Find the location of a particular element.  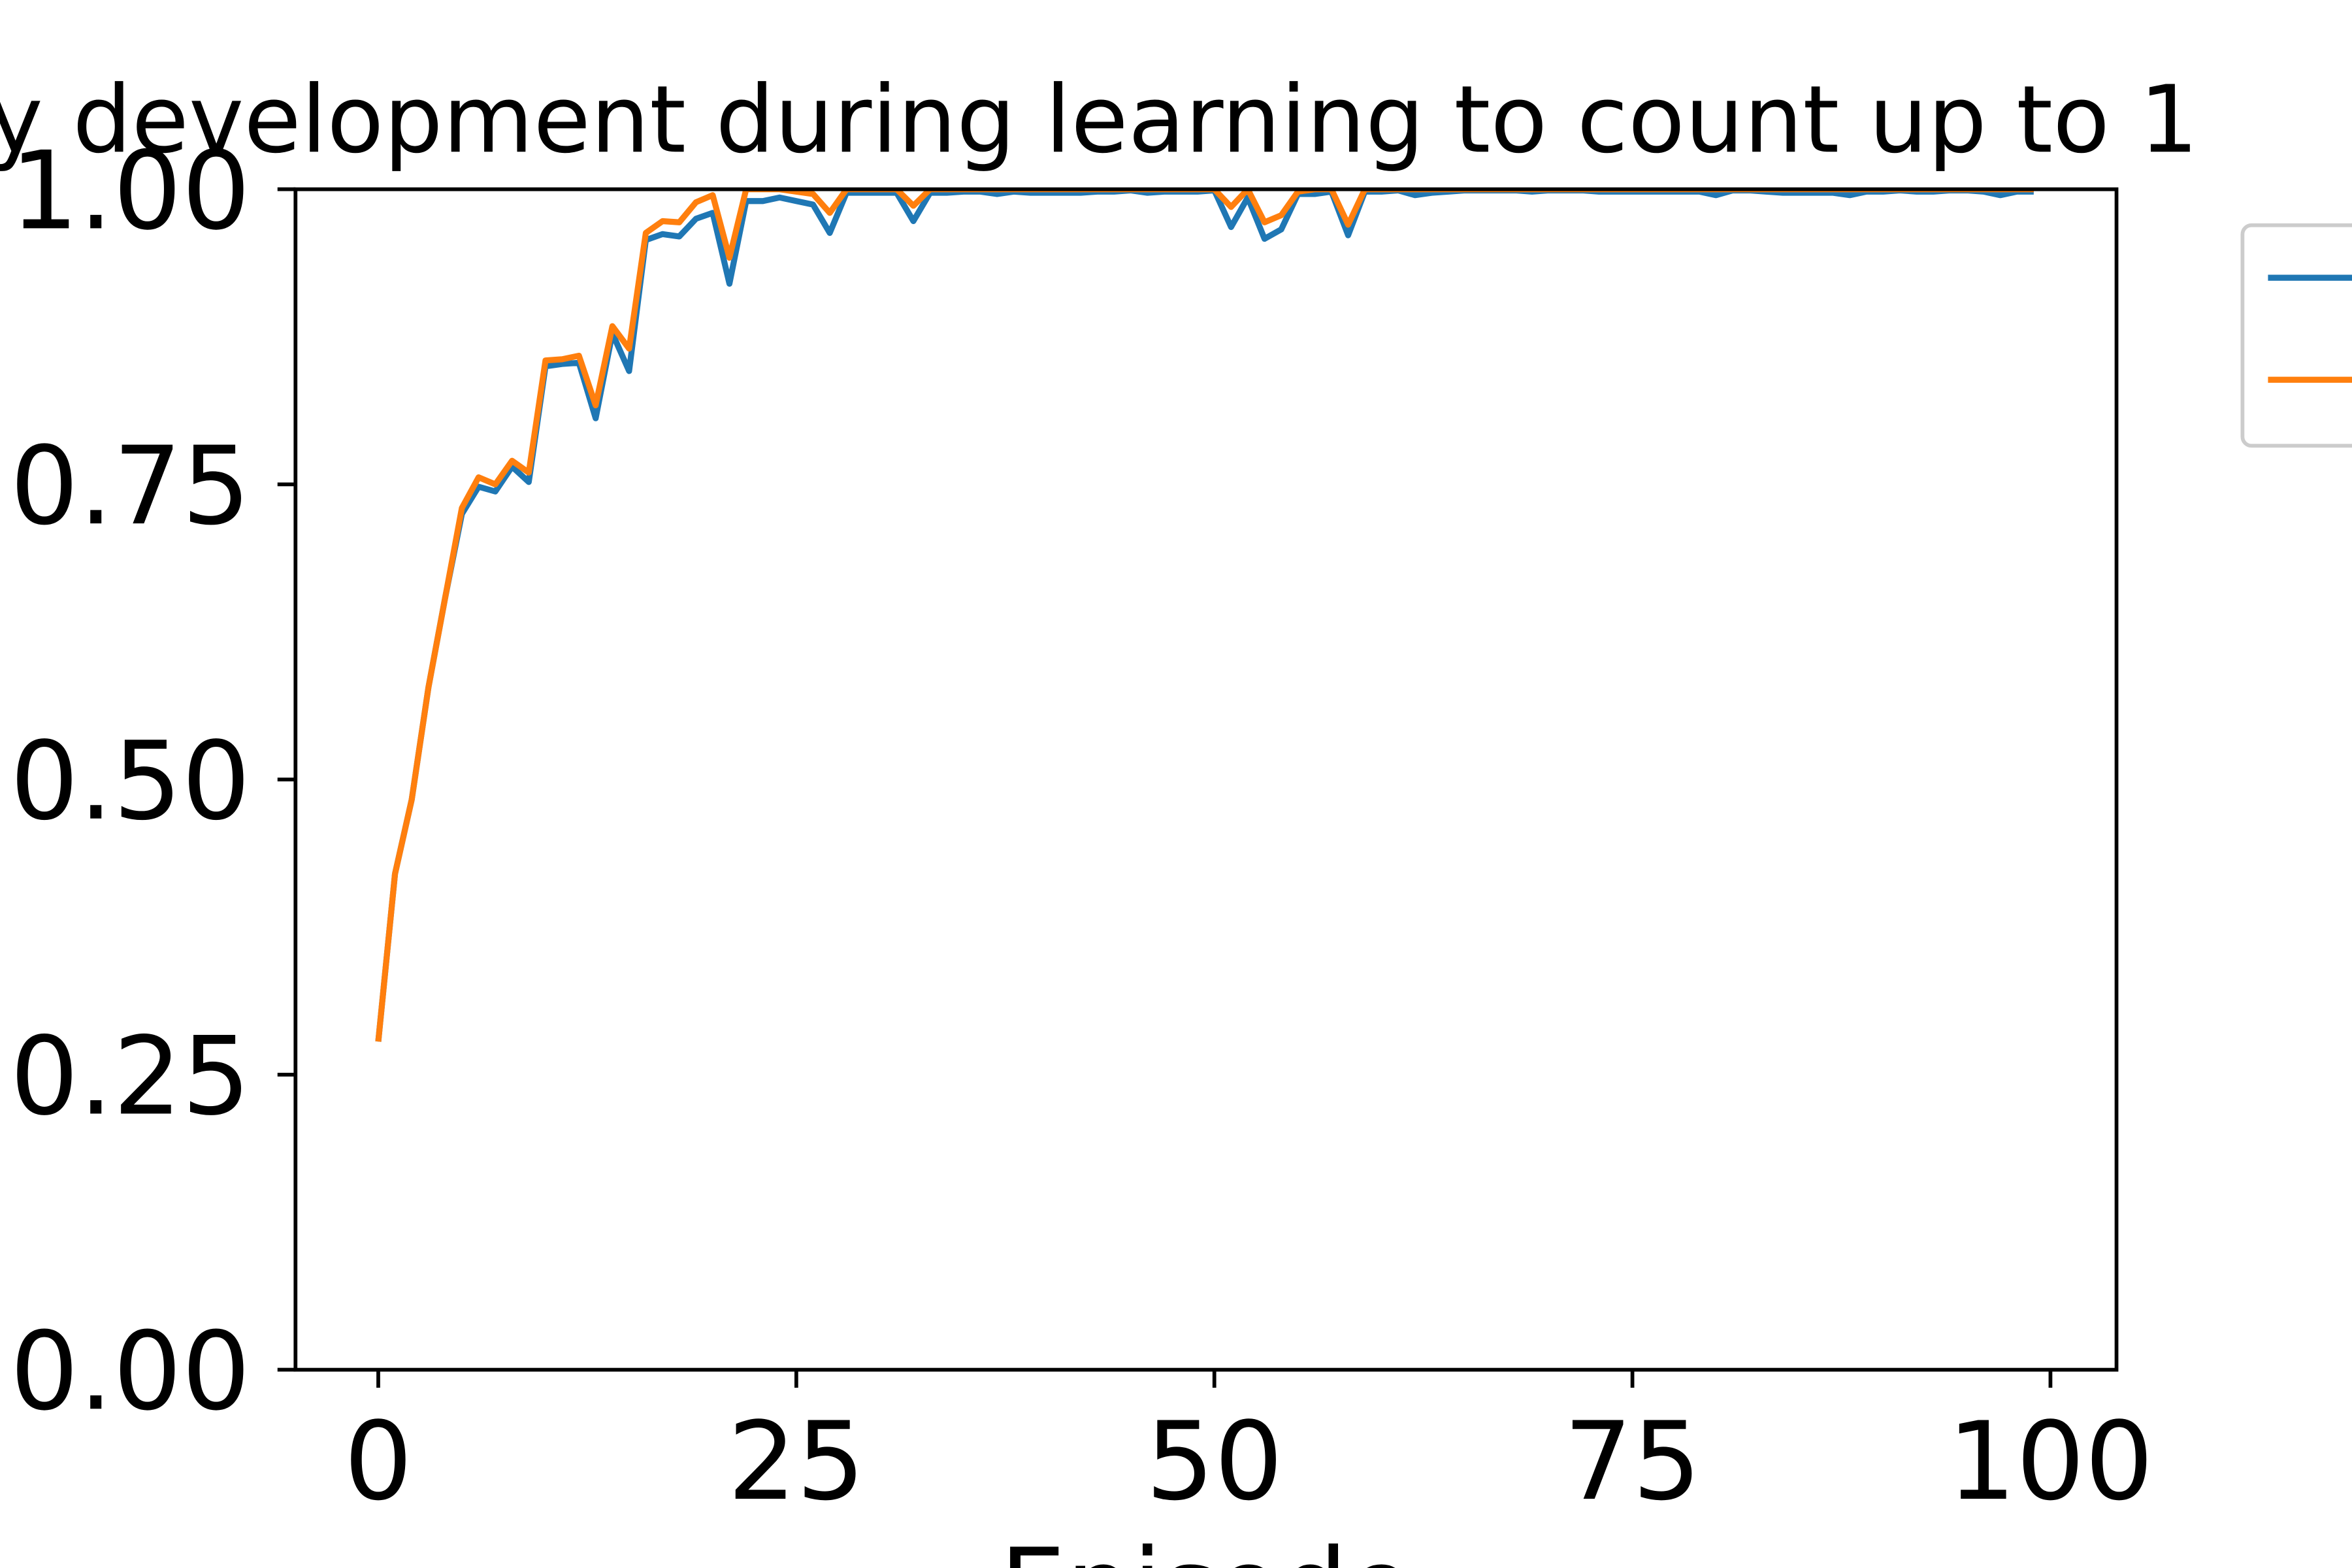

x-axis-label: Episode is located at coordinates (1206, 1547).